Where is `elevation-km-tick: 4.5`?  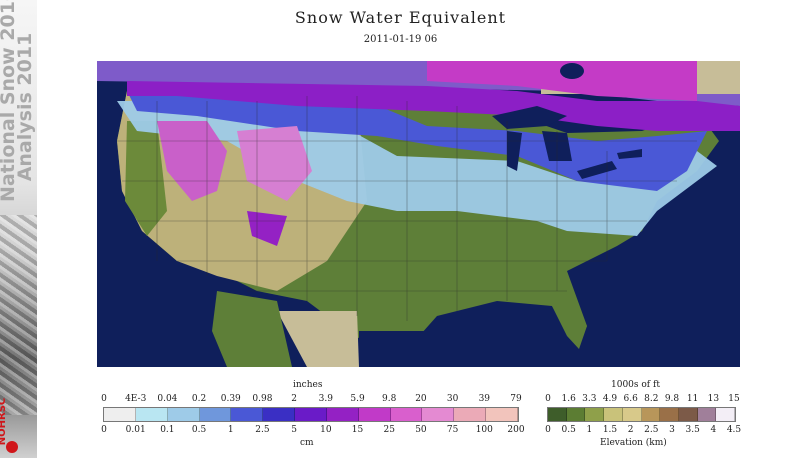 elevation-km-tick: 4.5 is located at coordinates (734, 430).